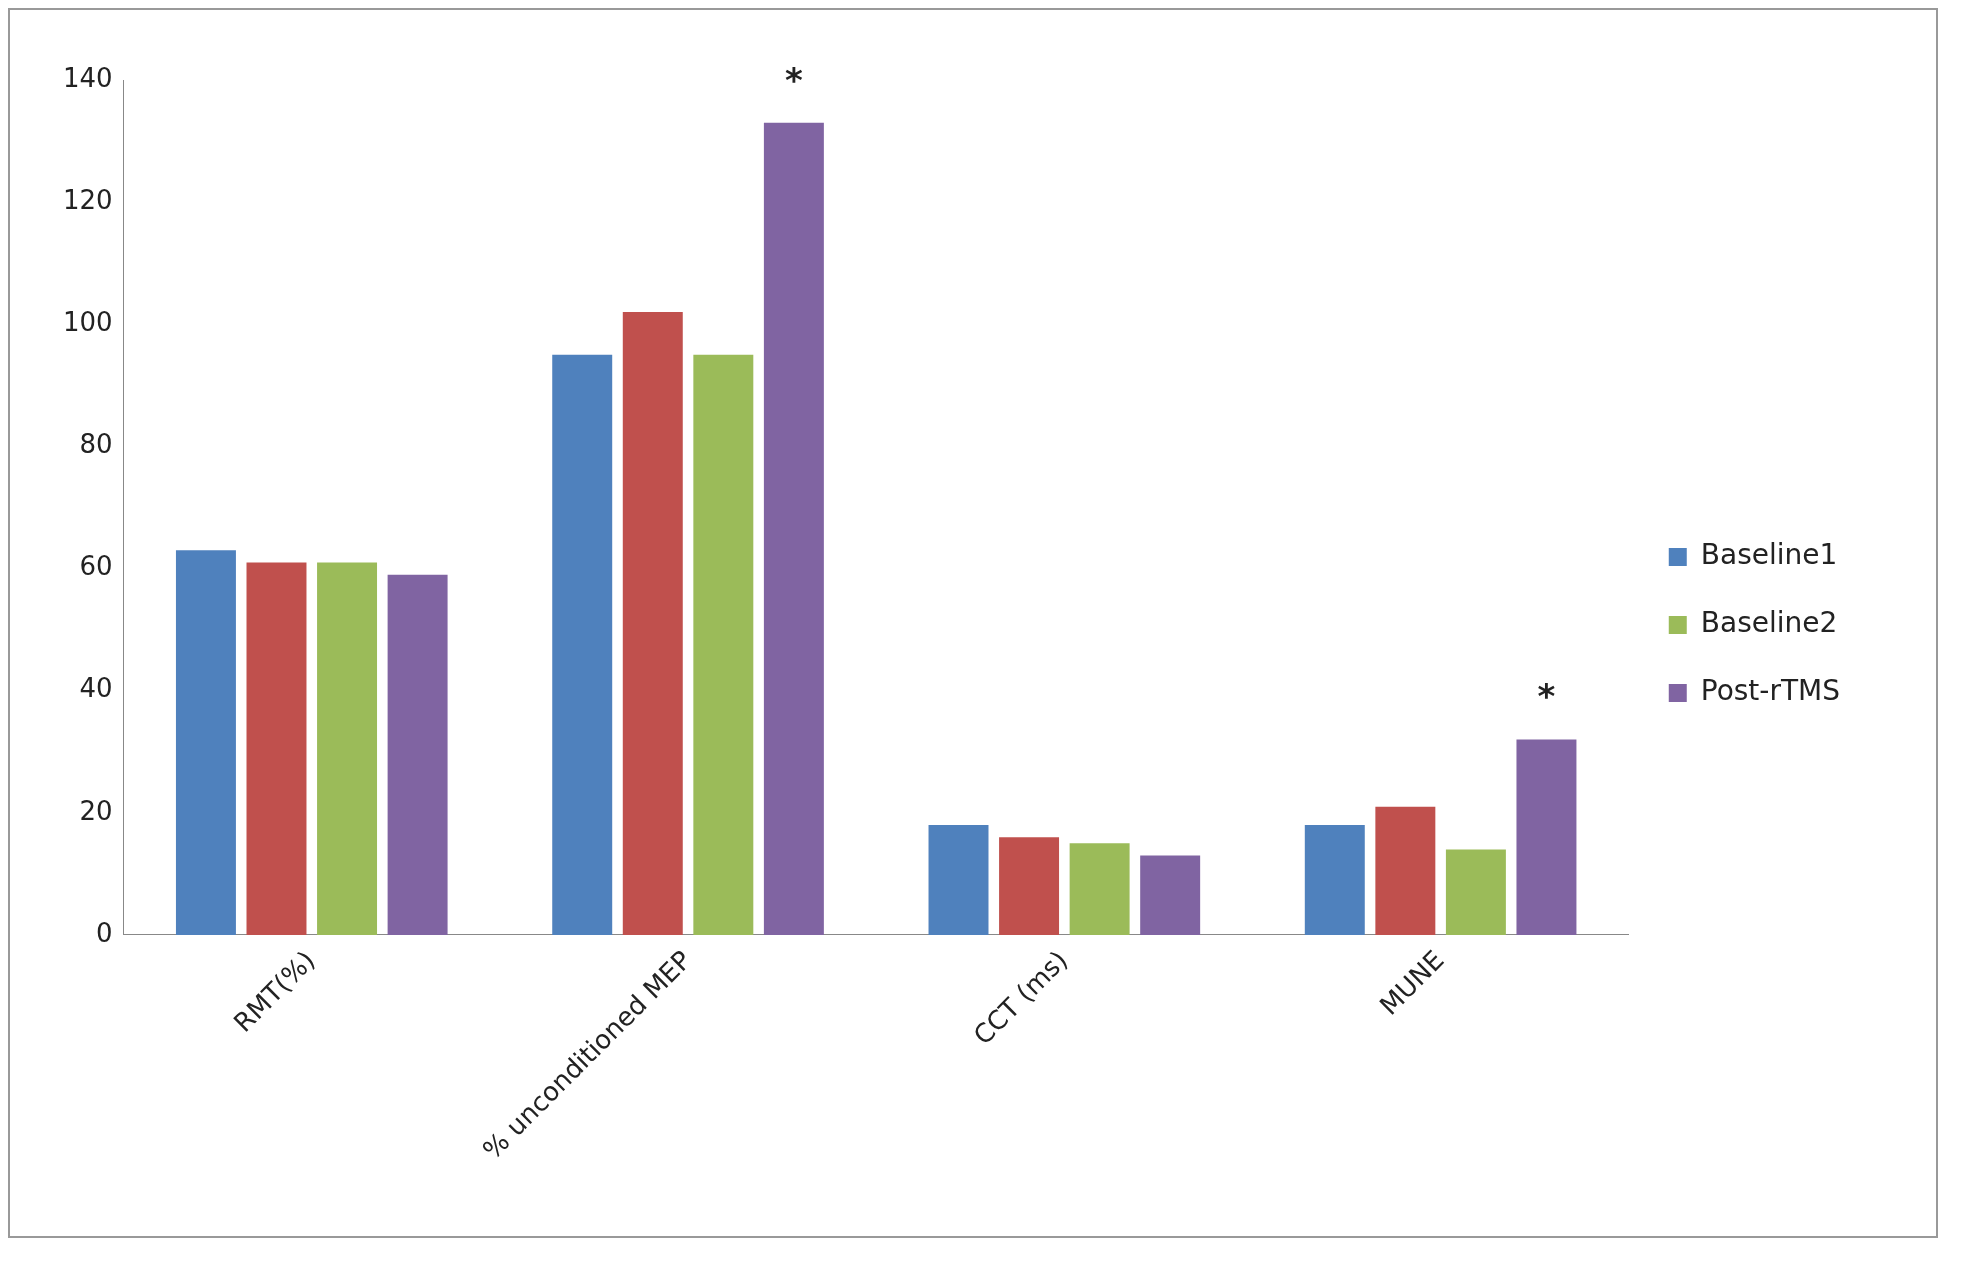  I want to click on y-tick-label: 40, so click(96, 688).